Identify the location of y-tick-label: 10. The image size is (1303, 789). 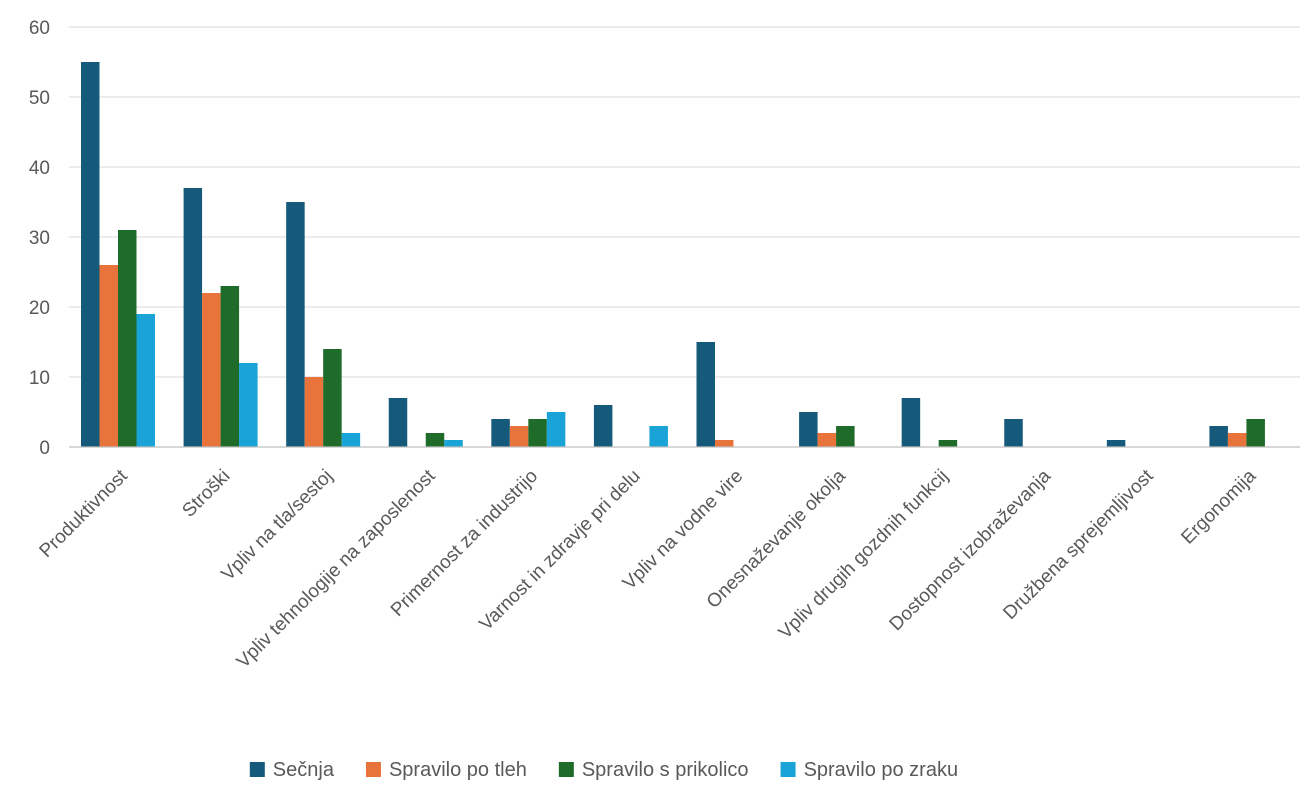
(39, 378).